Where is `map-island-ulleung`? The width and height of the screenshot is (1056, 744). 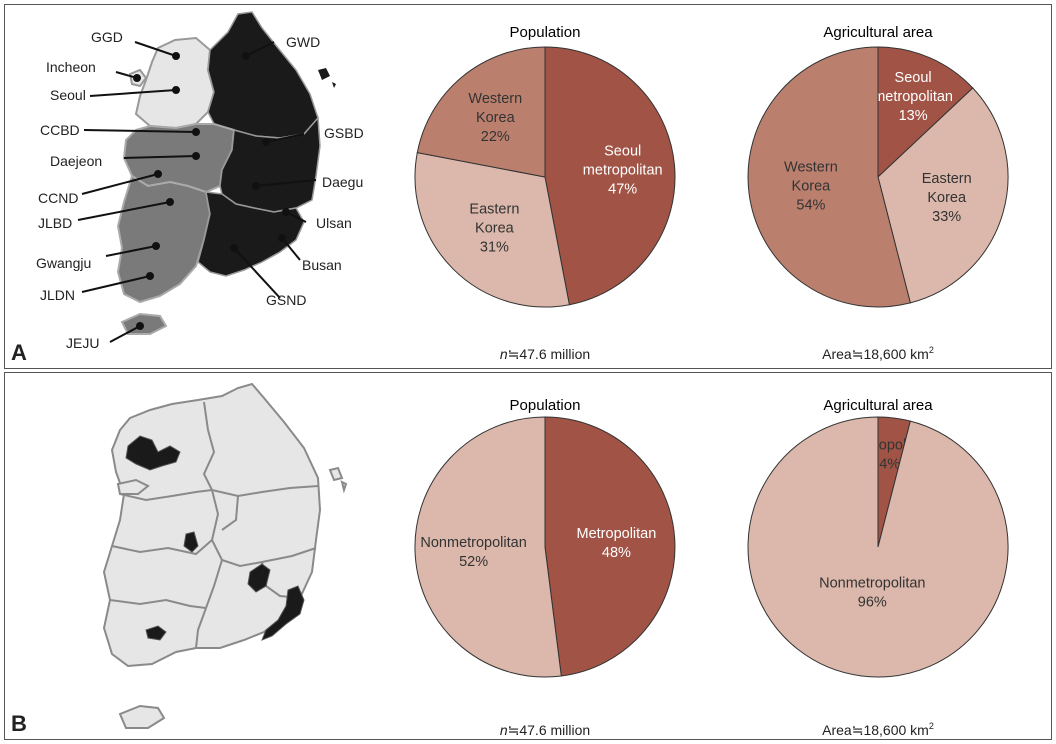
map-island-ulleung is located at coordinates (324, 74).